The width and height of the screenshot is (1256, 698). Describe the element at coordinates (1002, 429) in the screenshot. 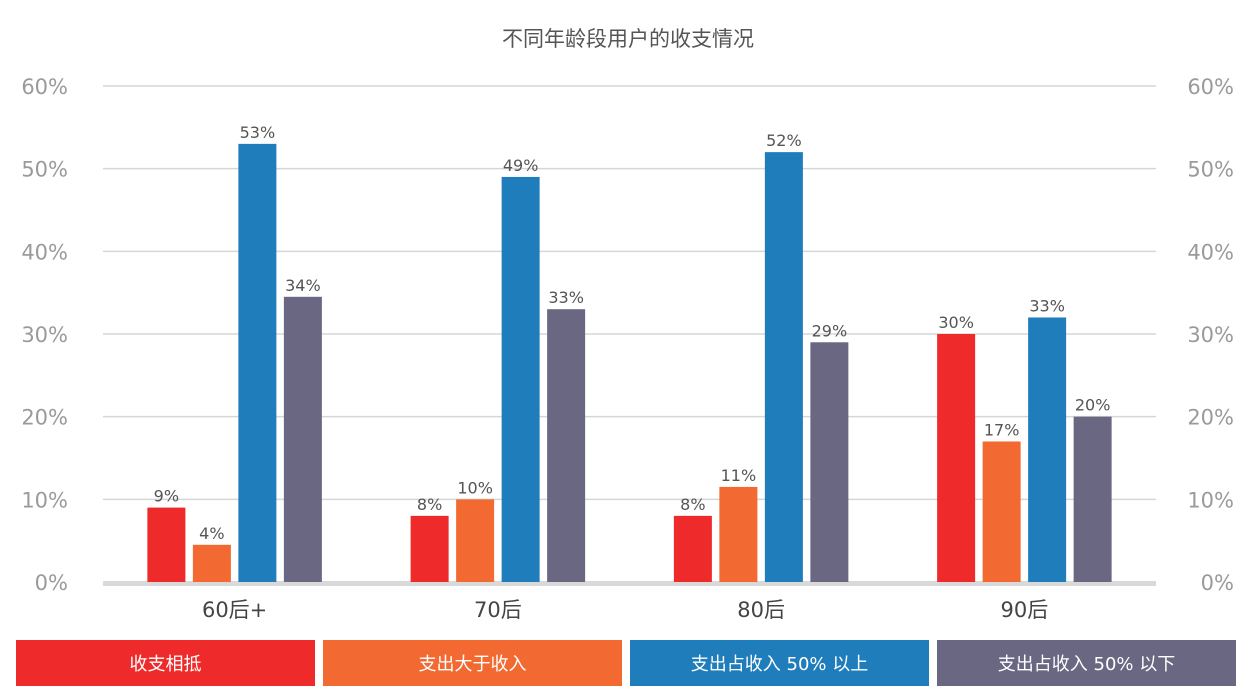

I see `data-label: 17%` at that location.